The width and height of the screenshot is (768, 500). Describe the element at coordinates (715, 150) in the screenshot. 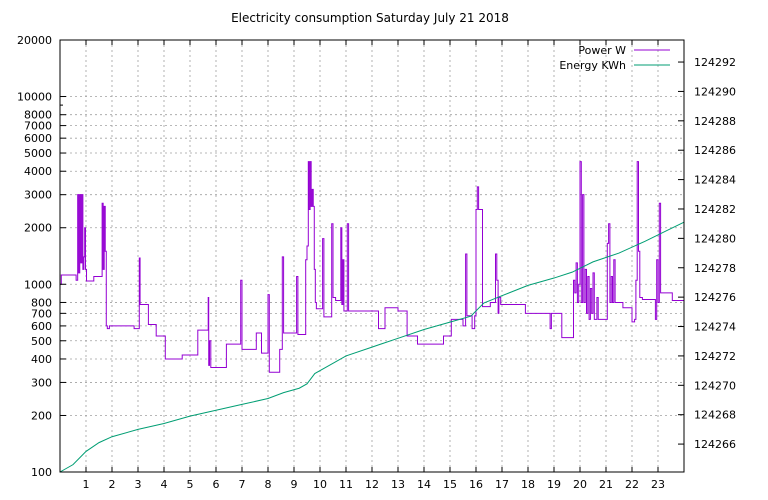

I see `y-right-tick-label-124286: 124286` at that location.